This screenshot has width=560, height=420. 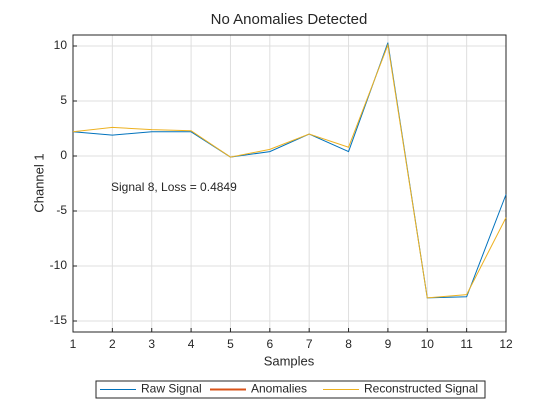 I want to click on y-tick-label: 10, so click(x=61, y=45).